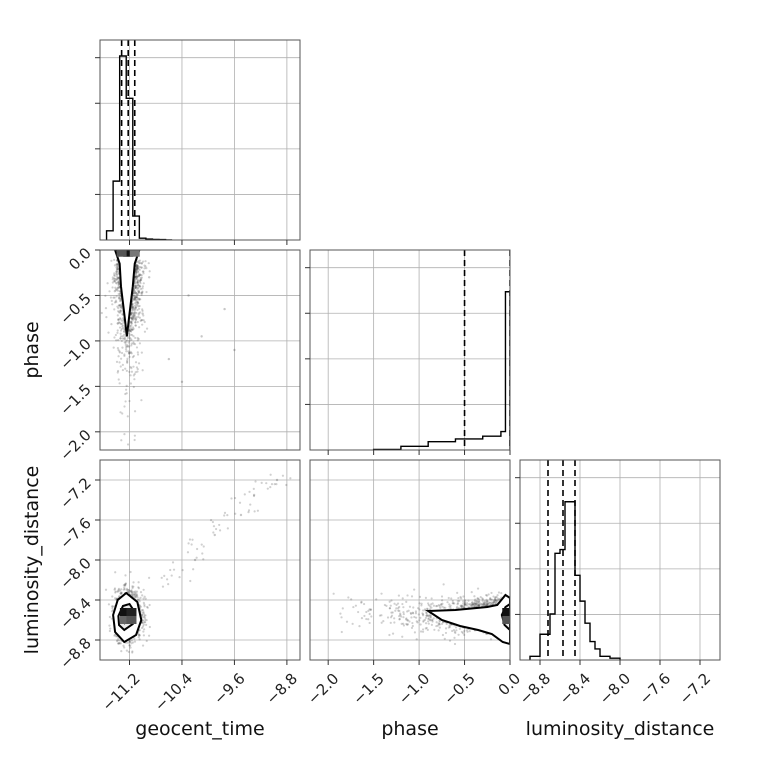 The image size is (760, 760). What do you see at coordinates (410, 350) in the screenshot?
I see `histogram-phase` at bounding box center [410, 350].